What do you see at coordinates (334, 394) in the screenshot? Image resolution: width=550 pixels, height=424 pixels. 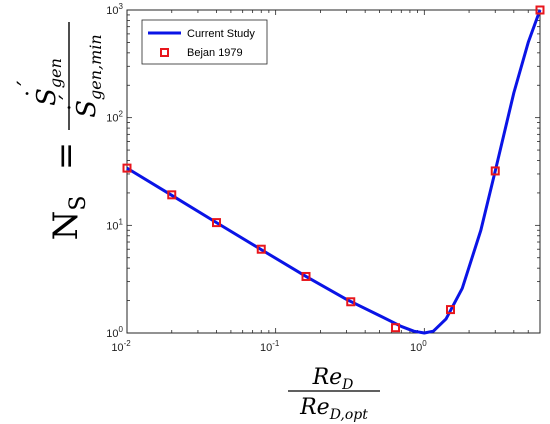 I see `x-axis-label: ReD ReD,opt` at bounding box center [334, 394].